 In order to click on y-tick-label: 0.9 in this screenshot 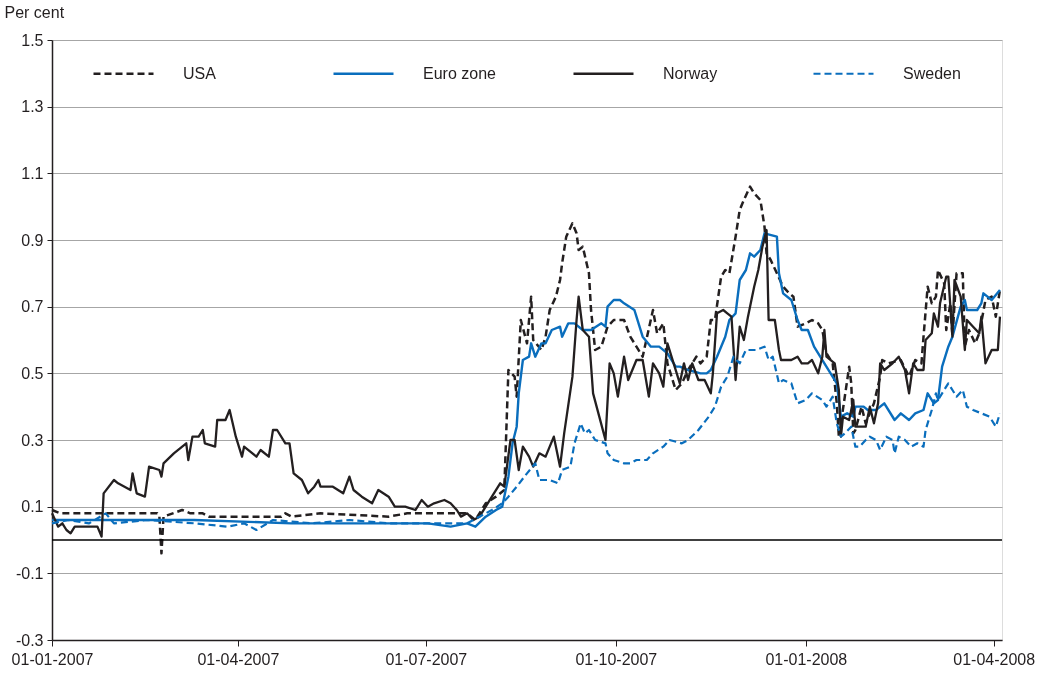, I will do `click(32, 240)`.